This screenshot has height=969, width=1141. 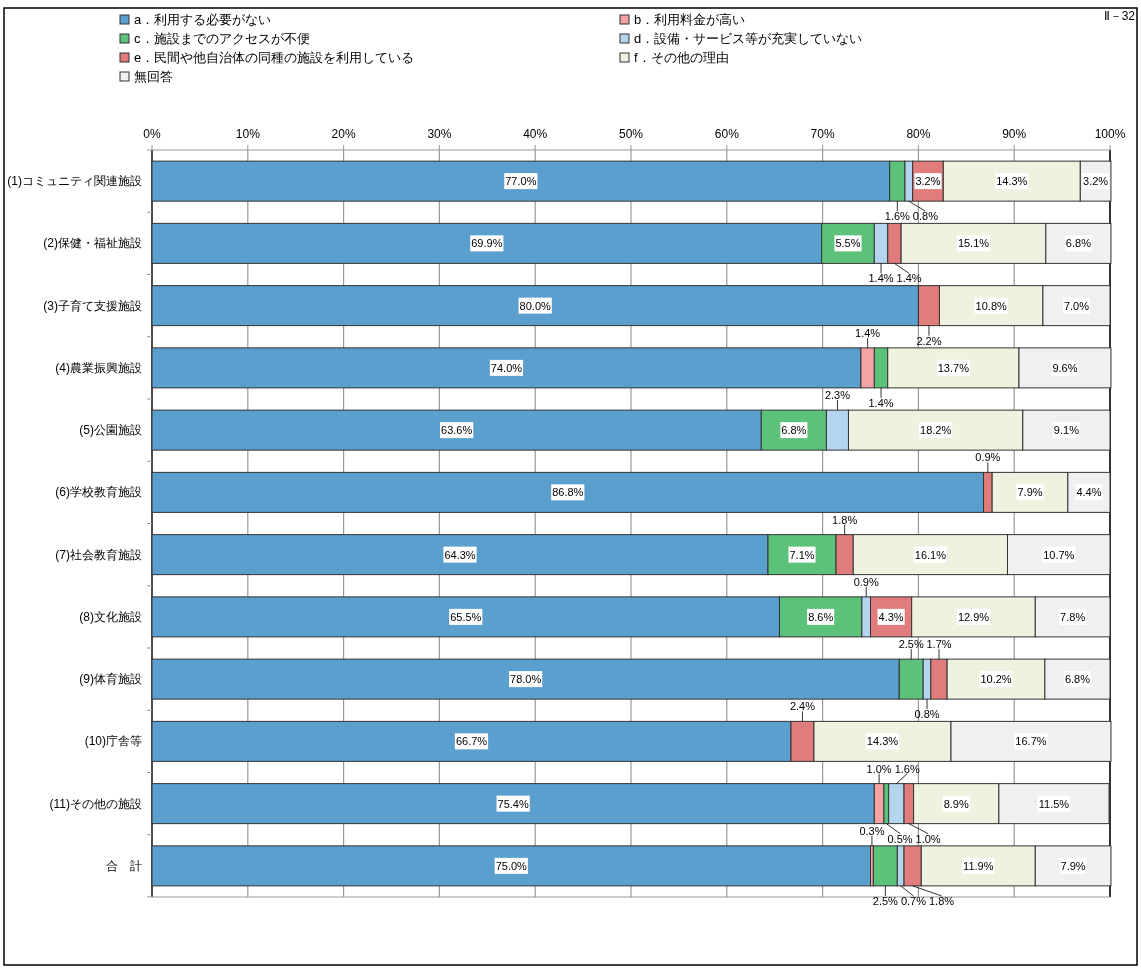 What do you see at coordinates (848, 243) in the screenshot?
I see `data-label: 5.5%` at bounding box center [848, 243].